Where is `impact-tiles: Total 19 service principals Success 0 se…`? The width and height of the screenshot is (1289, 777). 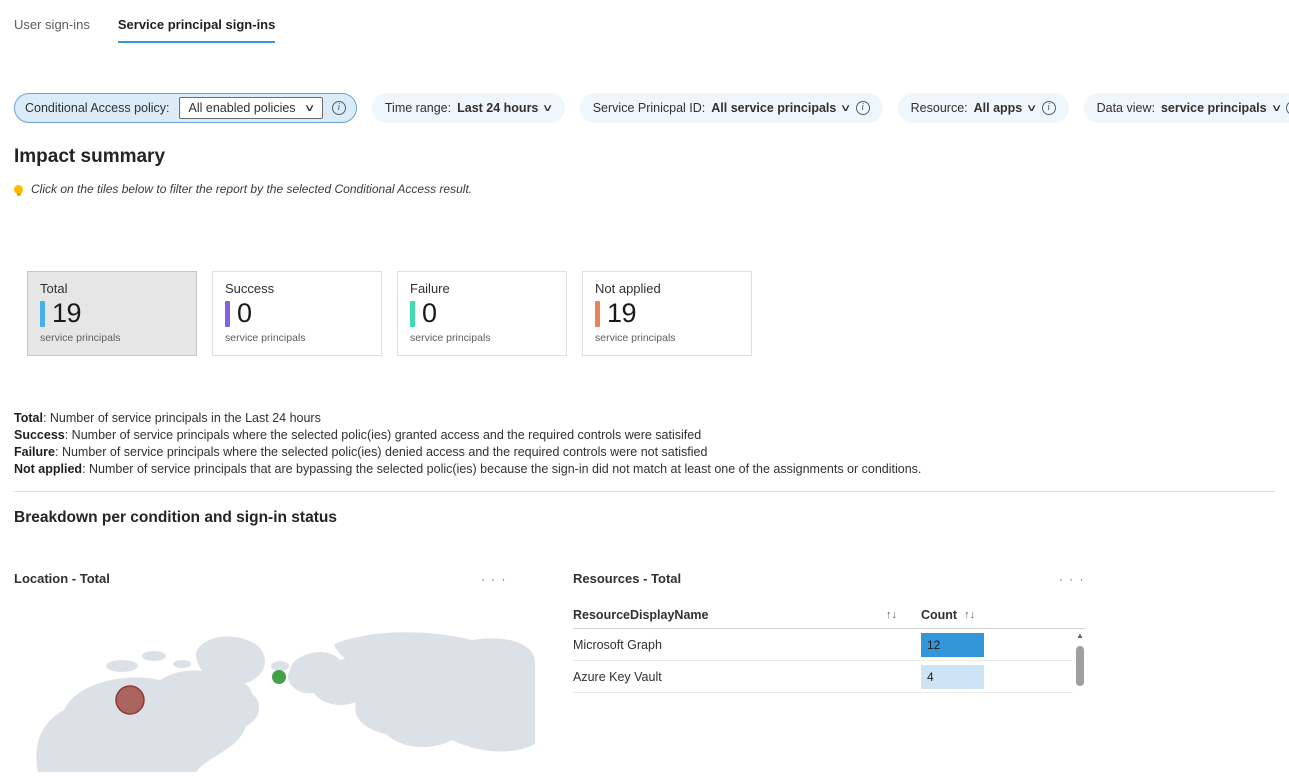
impact-tiles: Total 19 service principals Success 0 se… is located at coordinates (651, 313).